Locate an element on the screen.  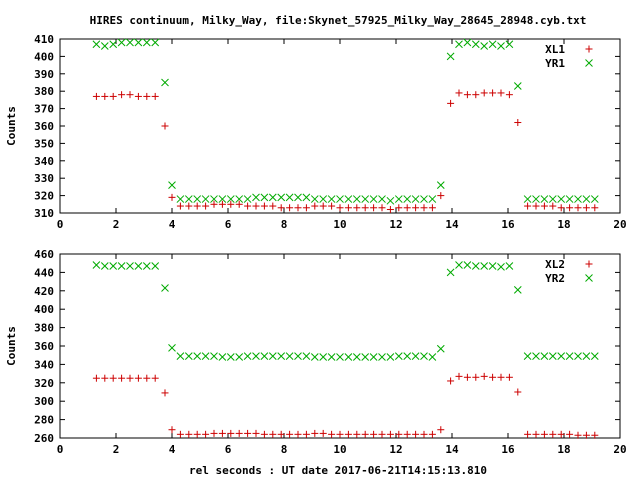
x-tick-label: 8 is located at coordinates (284, 449).